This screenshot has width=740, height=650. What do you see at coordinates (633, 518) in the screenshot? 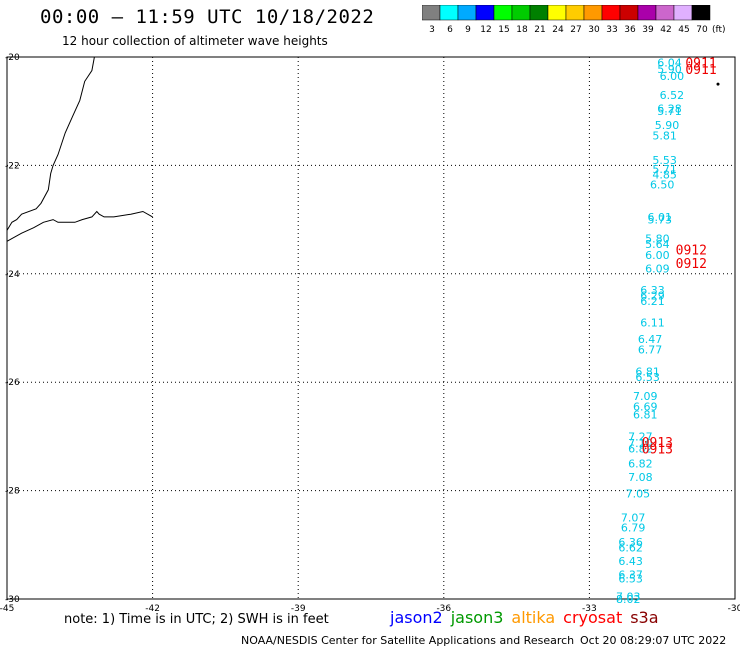
I see `wave-height-label: 7.07` at bounding box center [633, 518].